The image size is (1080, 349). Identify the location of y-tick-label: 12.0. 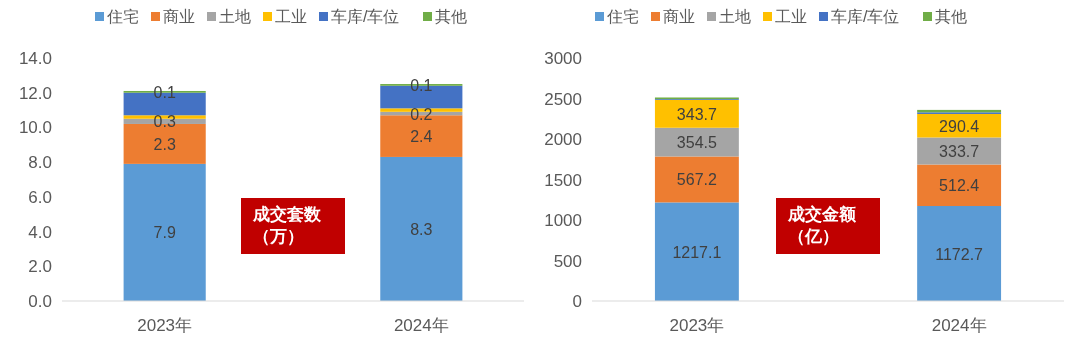
(35, 93).